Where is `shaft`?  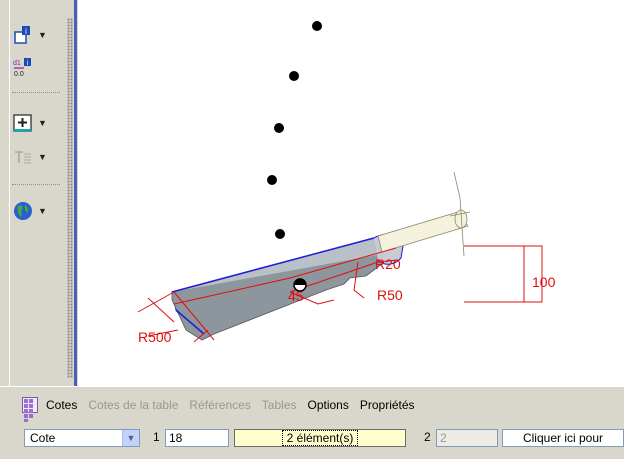
shaft is located at coordinates (424, 214).